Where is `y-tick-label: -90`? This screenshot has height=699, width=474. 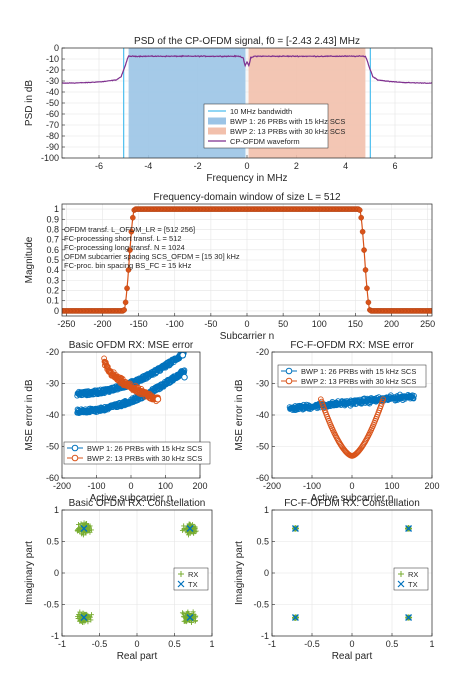 y-tick-label: -90 is located at coordinates (52, 147).